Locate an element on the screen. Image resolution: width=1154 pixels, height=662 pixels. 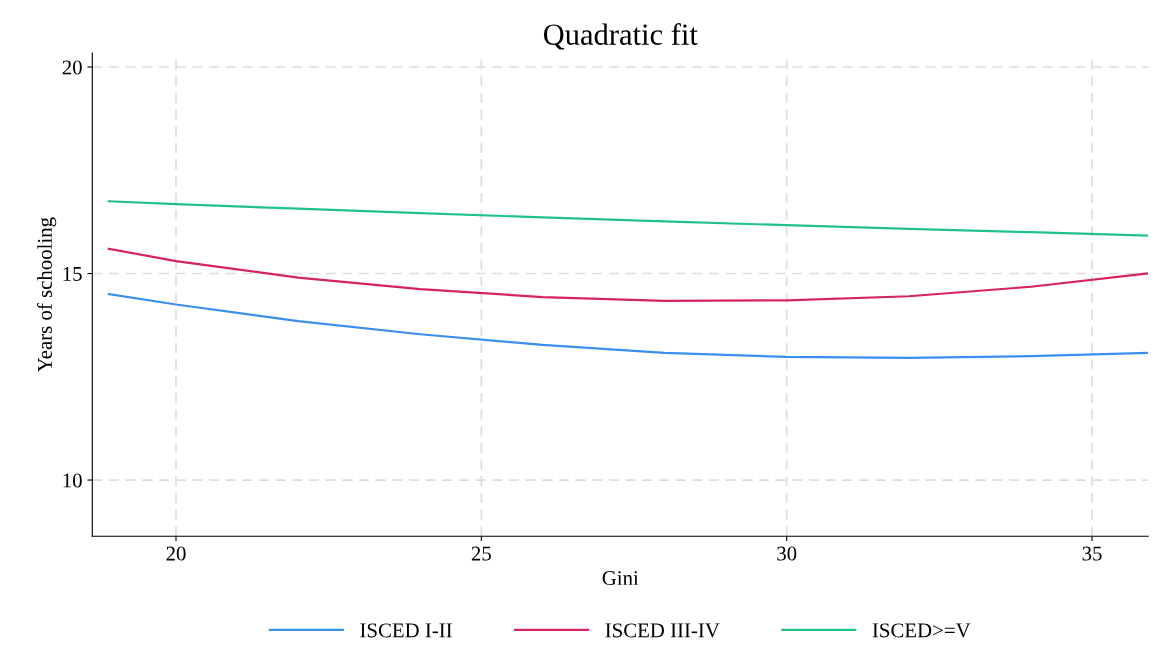
chart-title: Quadratic fit is located at coordinates (620, 36).